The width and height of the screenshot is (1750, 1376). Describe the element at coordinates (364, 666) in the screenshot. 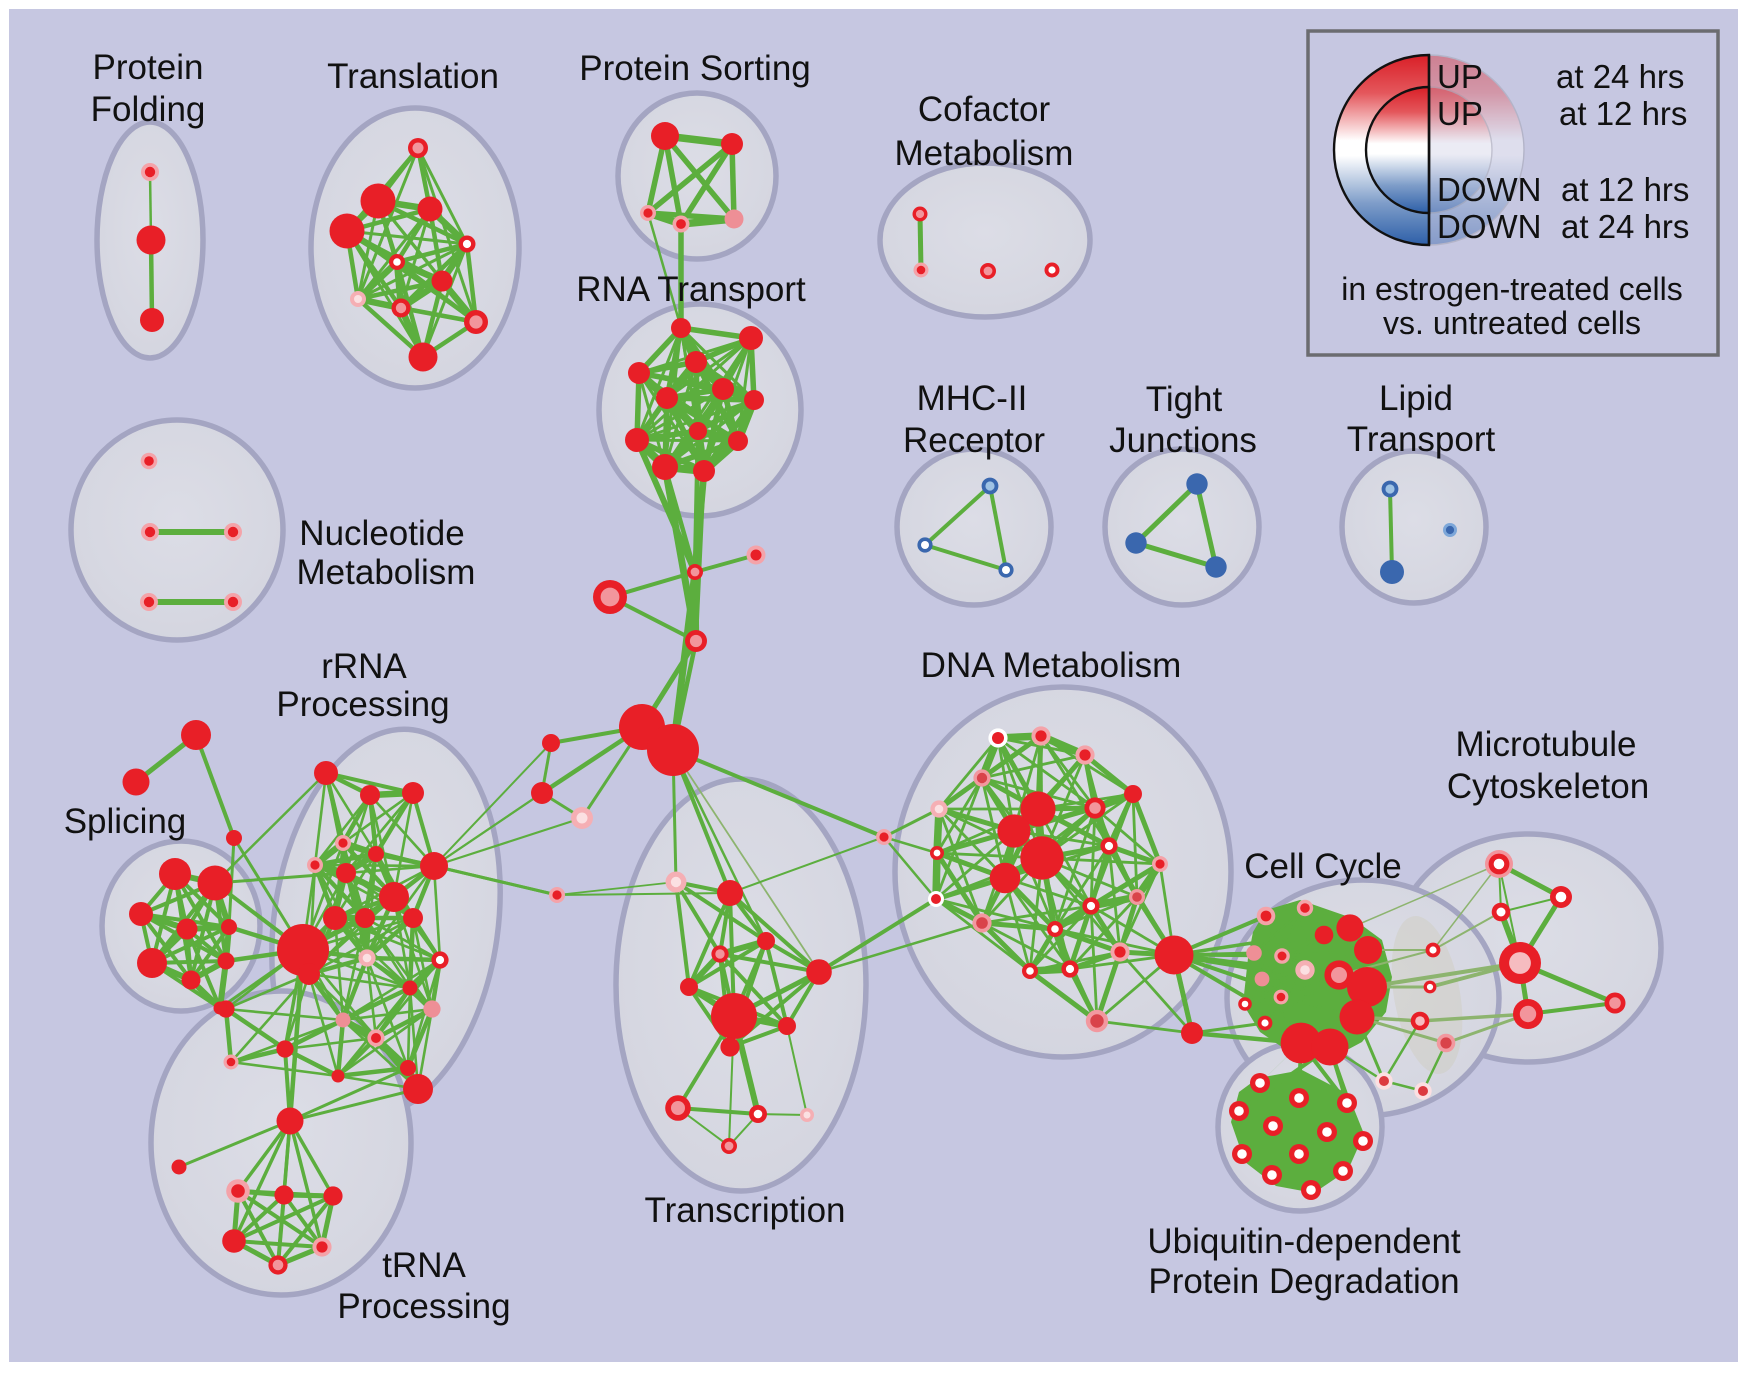

I see `svg-text: rRNA` at that location.